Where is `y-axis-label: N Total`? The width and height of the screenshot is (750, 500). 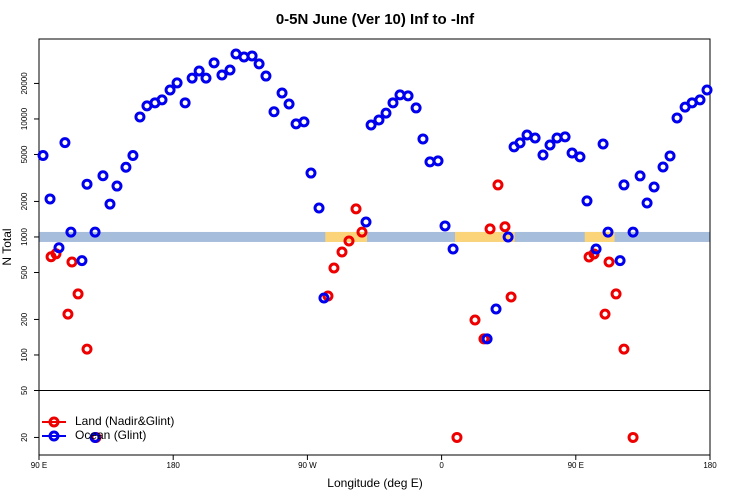 y-axis-label: N Total is located at coordinates (7, 246).